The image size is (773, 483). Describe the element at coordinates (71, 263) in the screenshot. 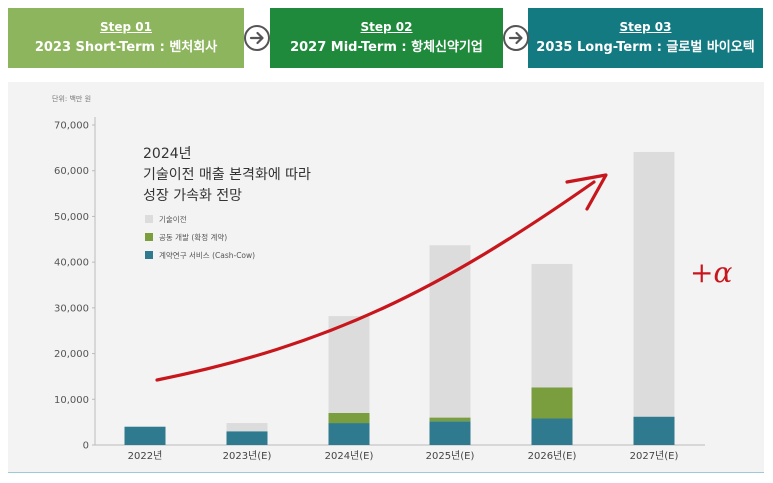

I see `y-tick-label: 40,000` at that location.